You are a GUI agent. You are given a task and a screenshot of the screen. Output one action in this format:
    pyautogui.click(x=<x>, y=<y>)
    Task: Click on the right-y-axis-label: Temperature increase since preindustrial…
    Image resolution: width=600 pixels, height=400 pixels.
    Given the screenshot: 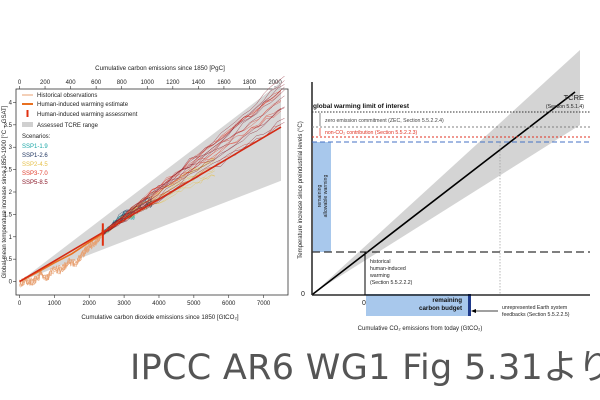 What is the action you would take?
    pyautogui.click(x=301, y=189)
    